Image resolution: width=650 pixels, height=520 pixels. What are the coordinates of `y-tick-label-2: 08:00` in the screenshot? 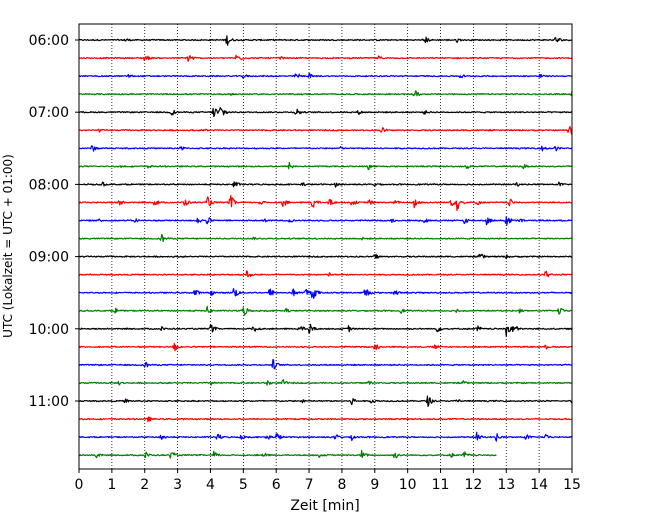 It's located at (49, 185).